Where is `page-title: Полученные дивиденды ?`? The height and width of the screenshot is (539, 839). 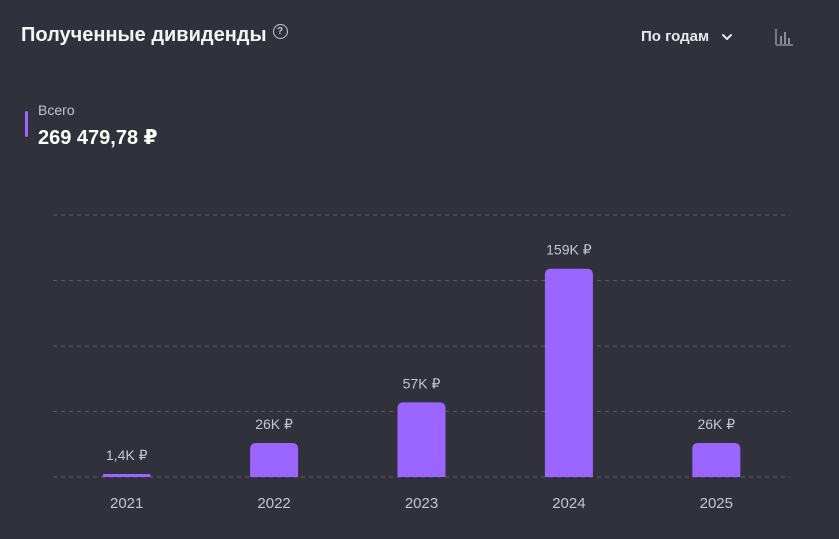
page-title: Полученные дивиденды ? is located at coordinates (154, 35).